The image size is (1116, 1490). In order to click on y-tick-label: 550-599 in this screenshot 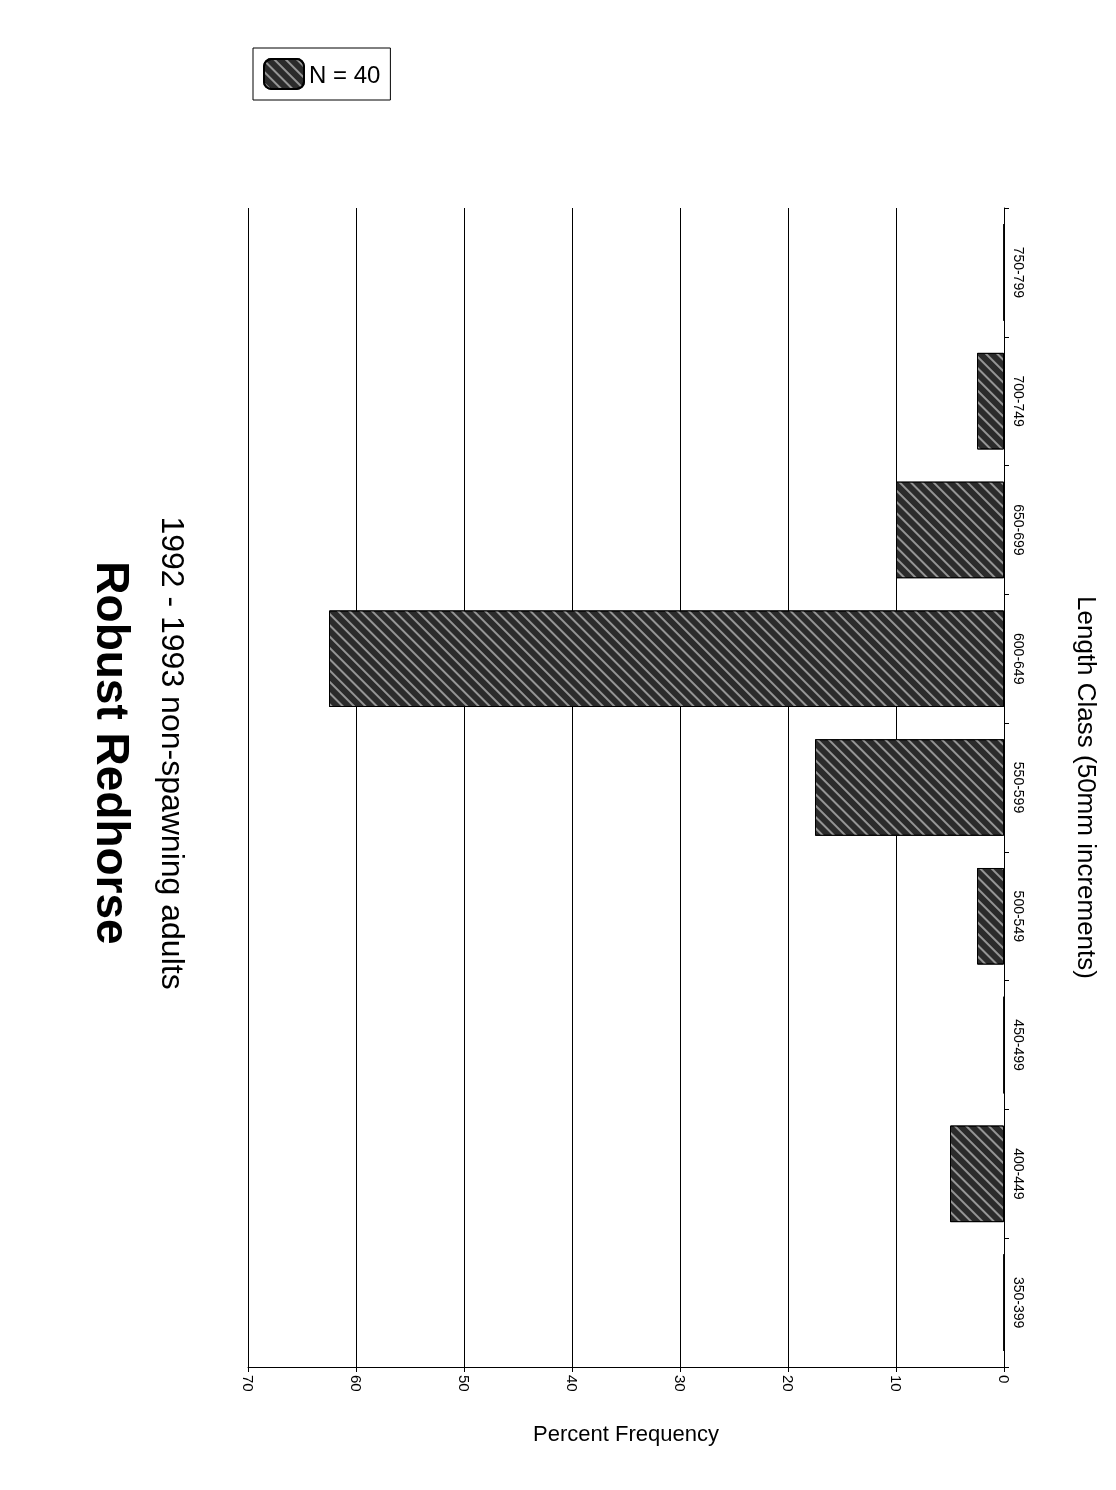, I will do `click(1019, 787)`.